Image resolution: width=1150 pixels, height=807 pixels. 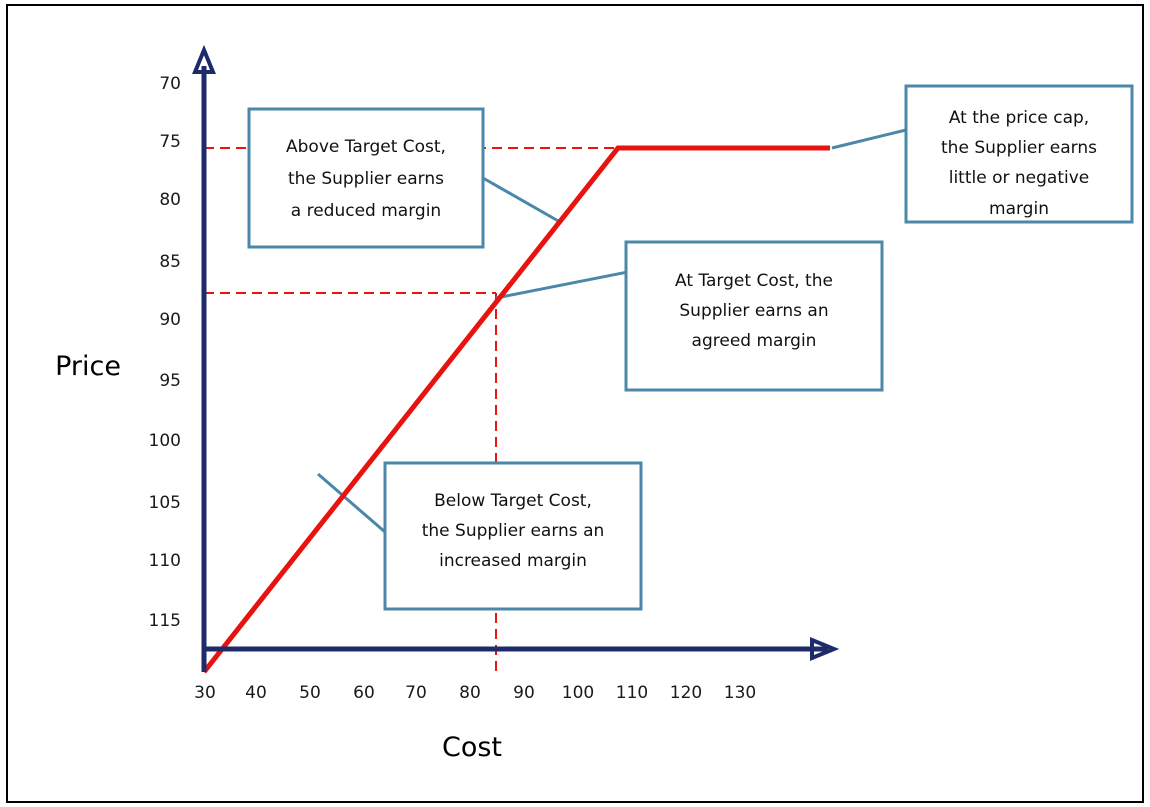 I want to click on x-tick-label: 130, so click(x=740, y=693).